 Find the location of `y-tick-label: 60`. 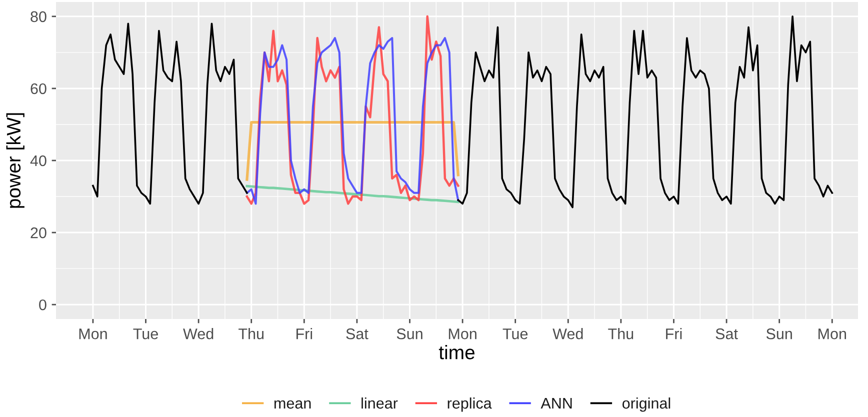

y-tick-label: 60 is located at coordinates (38, 88).